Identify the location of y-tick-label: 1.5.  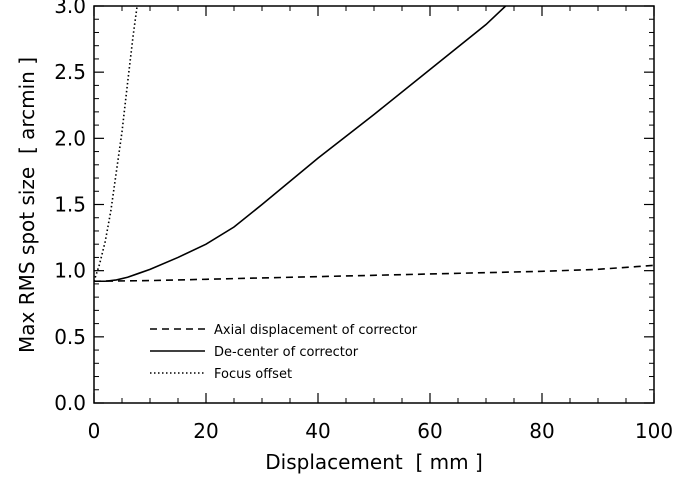
(70, 205).